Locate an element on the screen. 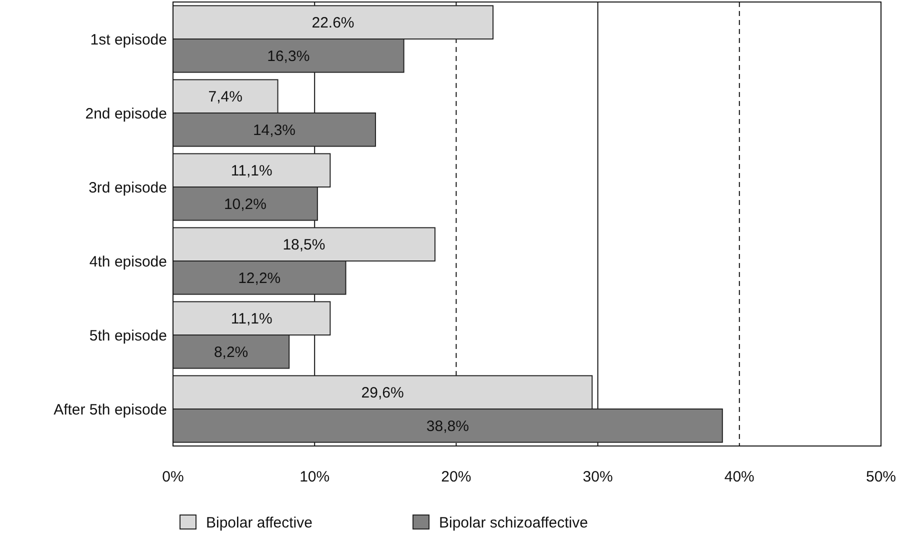 The width and height of the screenshot is (913, 536). x-tick-label: 10% is located at coordinates (315, 477).